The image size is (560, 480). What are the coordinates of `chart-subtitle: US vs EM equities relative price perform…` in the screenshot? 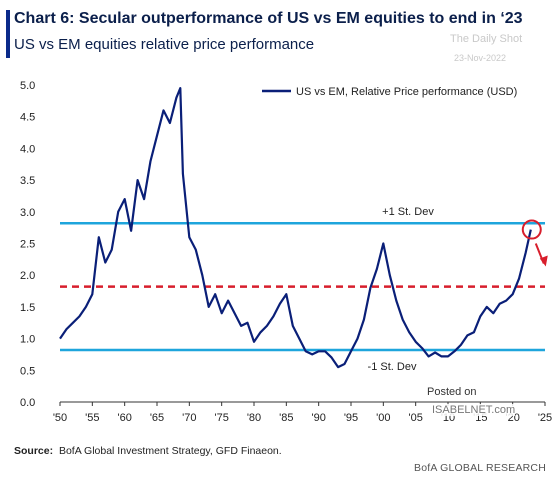 It's located at (164, 44).